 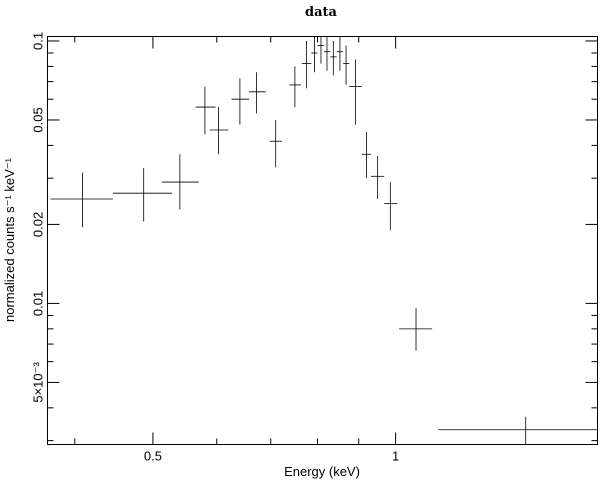 I want to click on x-tick-label: 0.5, so click(x=153, y=456).